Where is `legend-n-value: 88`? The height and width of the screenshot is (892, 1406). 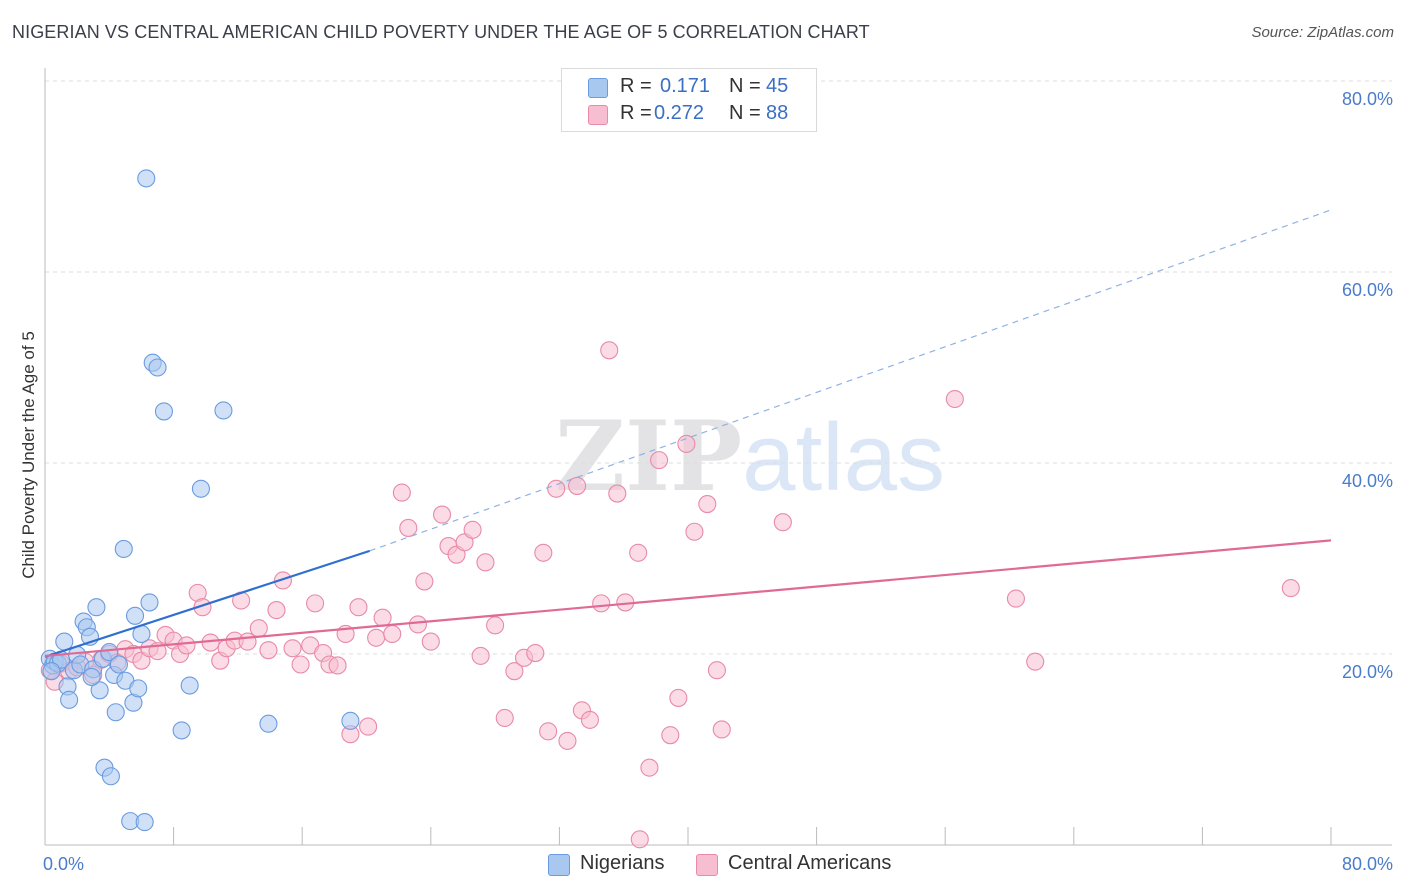
legend-n-value: 88 is located at coordinates (777, 113).